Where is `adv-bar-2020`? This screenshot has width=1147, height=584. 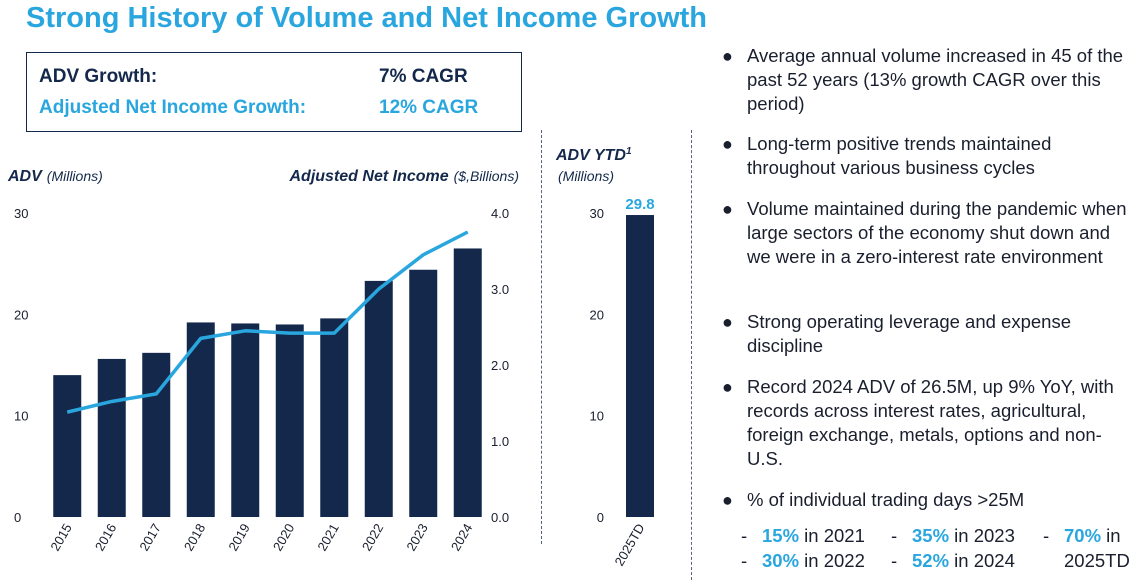 adv-bar-2020 is located at coordinates (289, 420).